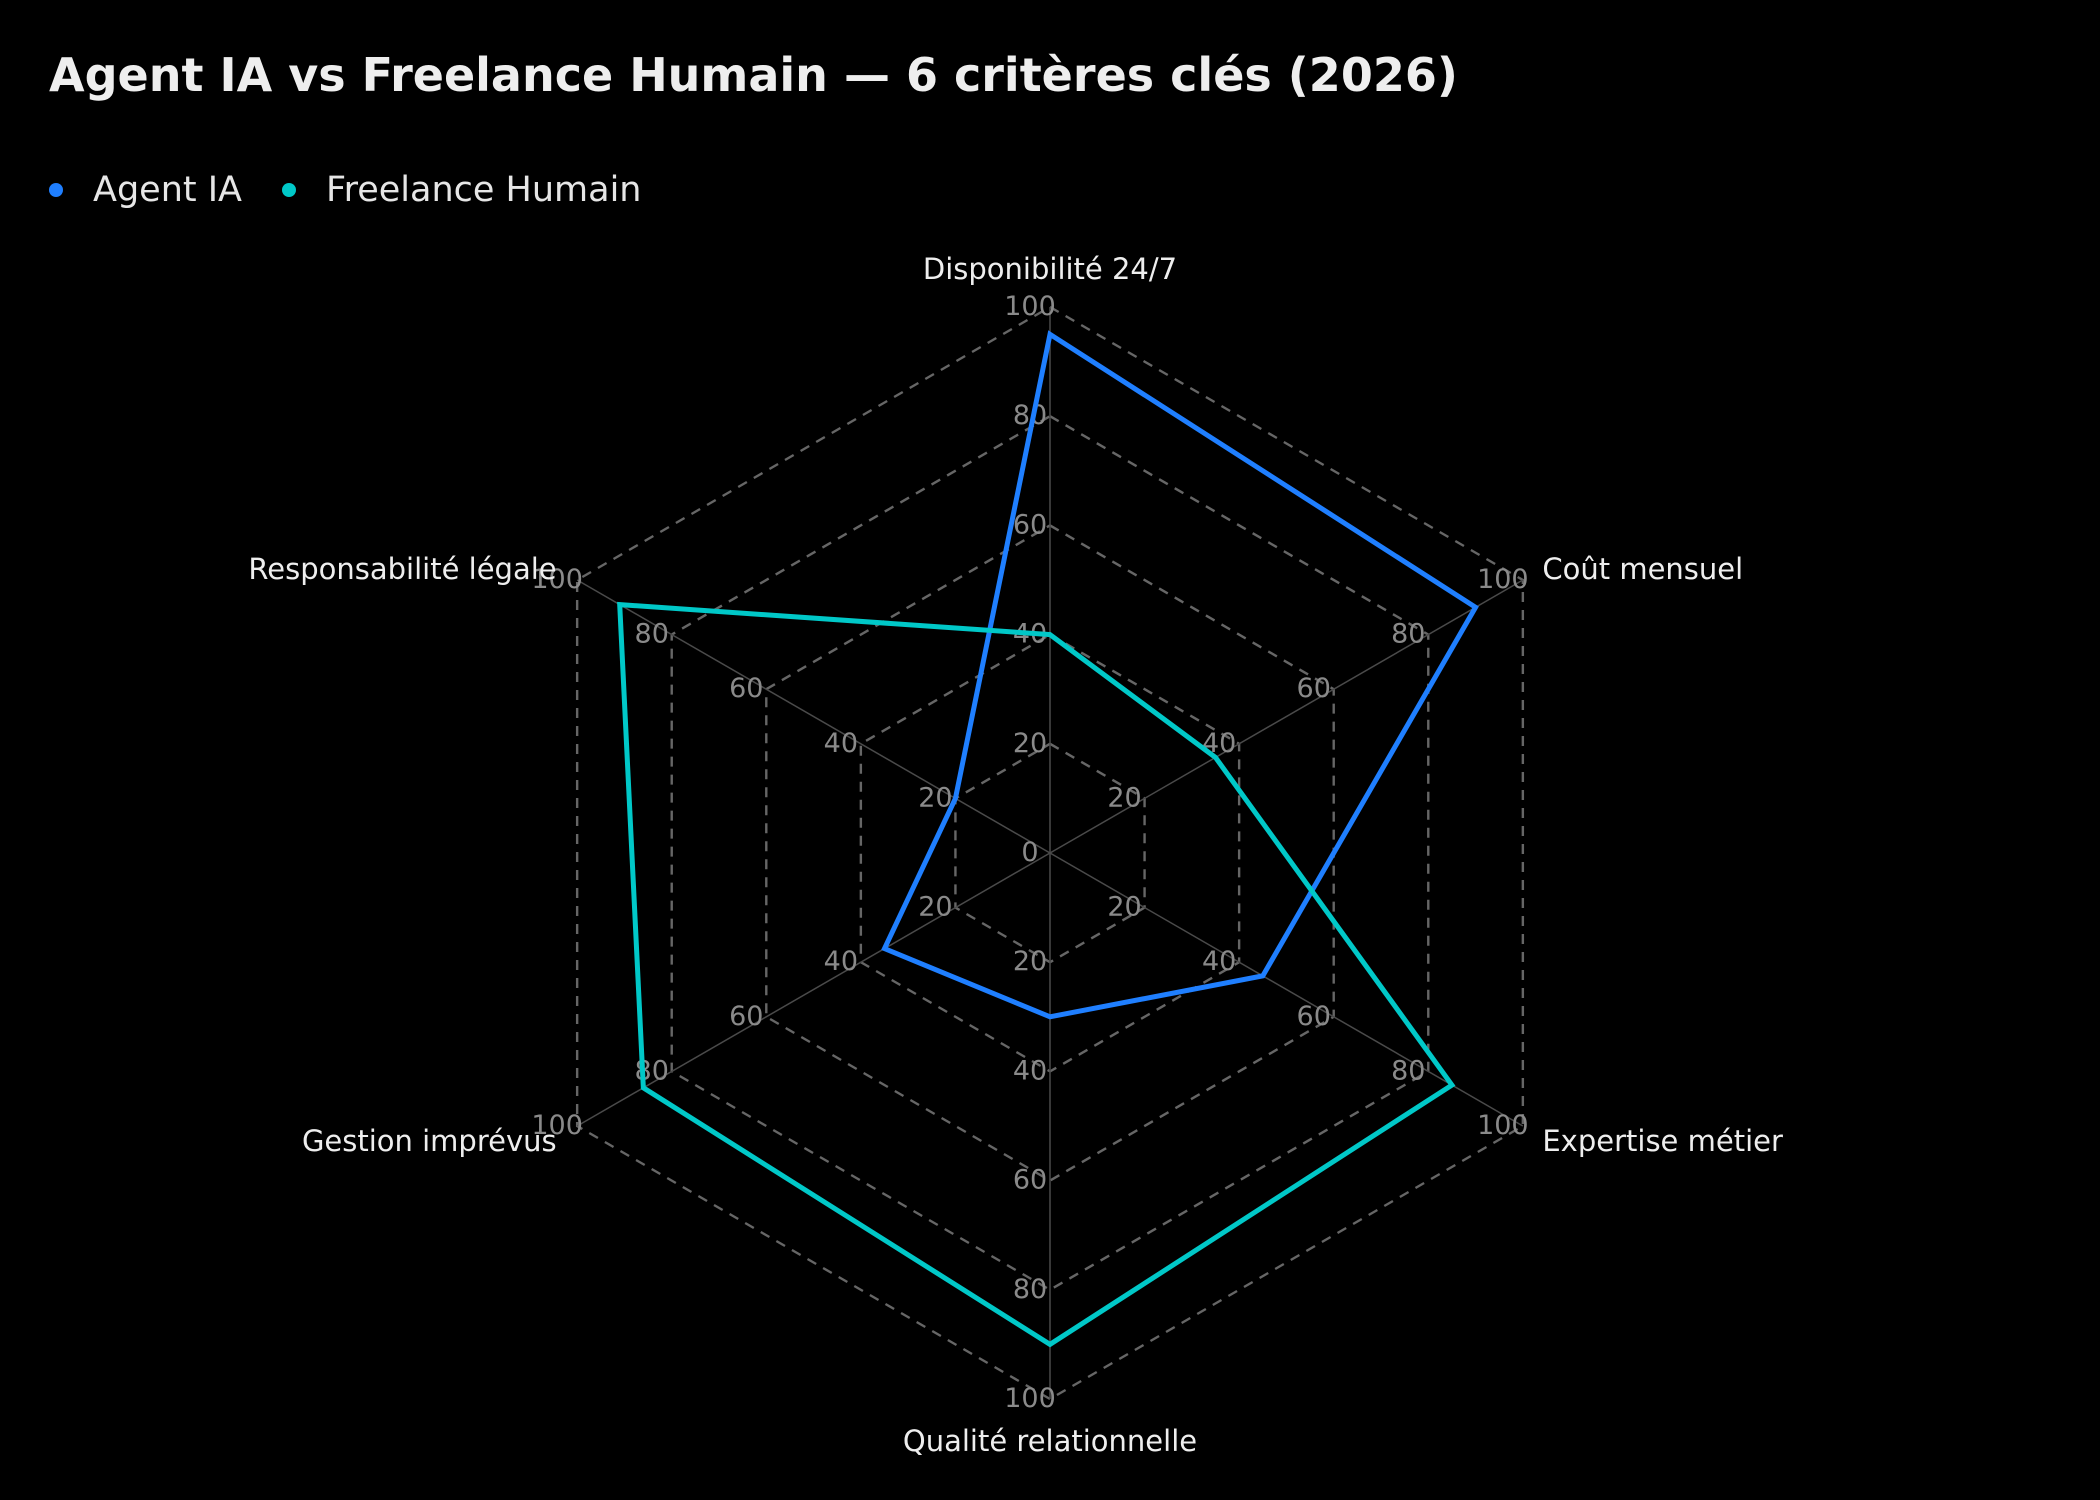 The image size is (2100, 1500). I want to click on tick-label-3-80: 80, so click(1030, 1289).